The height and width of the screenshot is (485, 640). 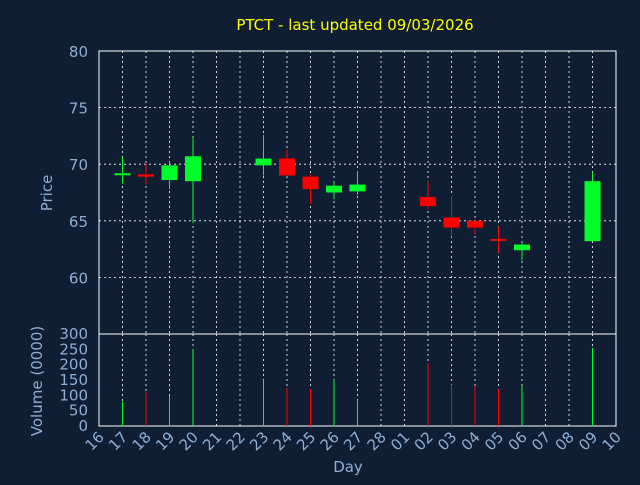 What do you see at coordinates (541, 441) in the screenshot?
I see `x-tick-label: 07` at bounding box center [541, 441].